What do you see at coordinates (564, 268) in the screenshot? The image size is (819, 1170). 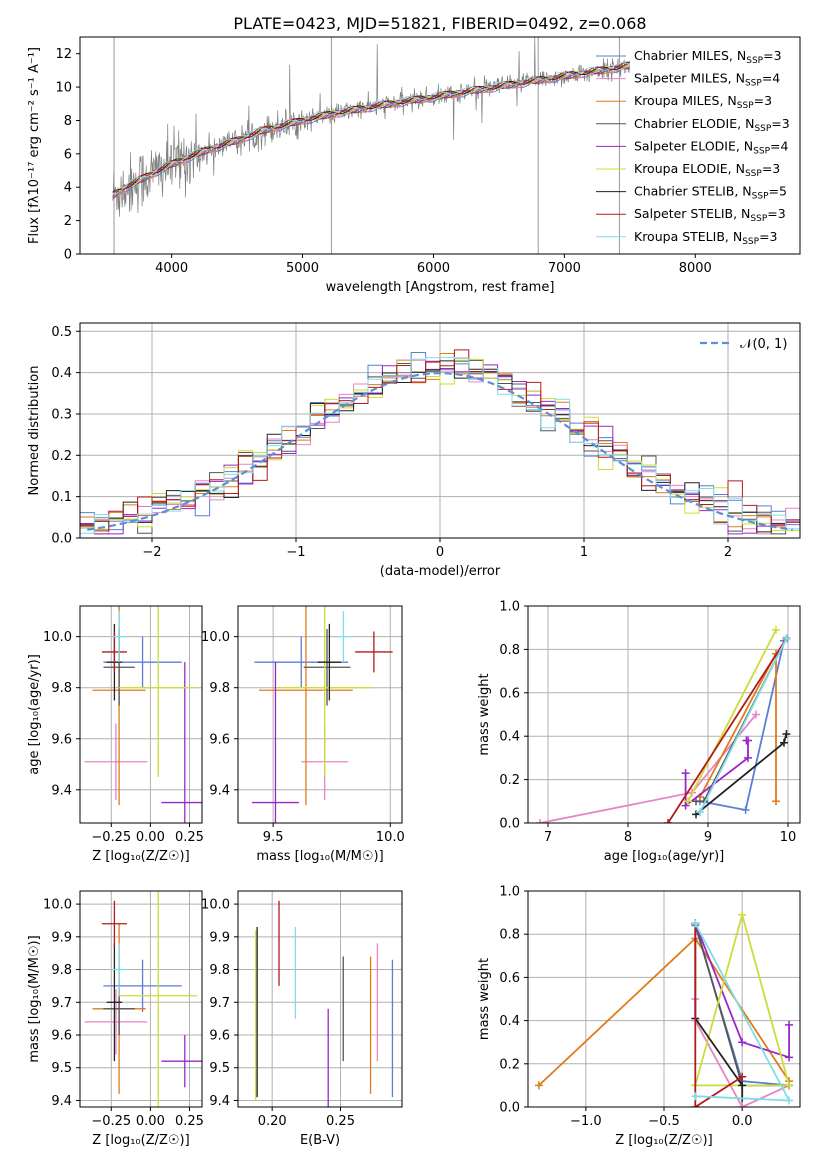 I see `x-tick-label: 7000` at bounding box center [564, 268].